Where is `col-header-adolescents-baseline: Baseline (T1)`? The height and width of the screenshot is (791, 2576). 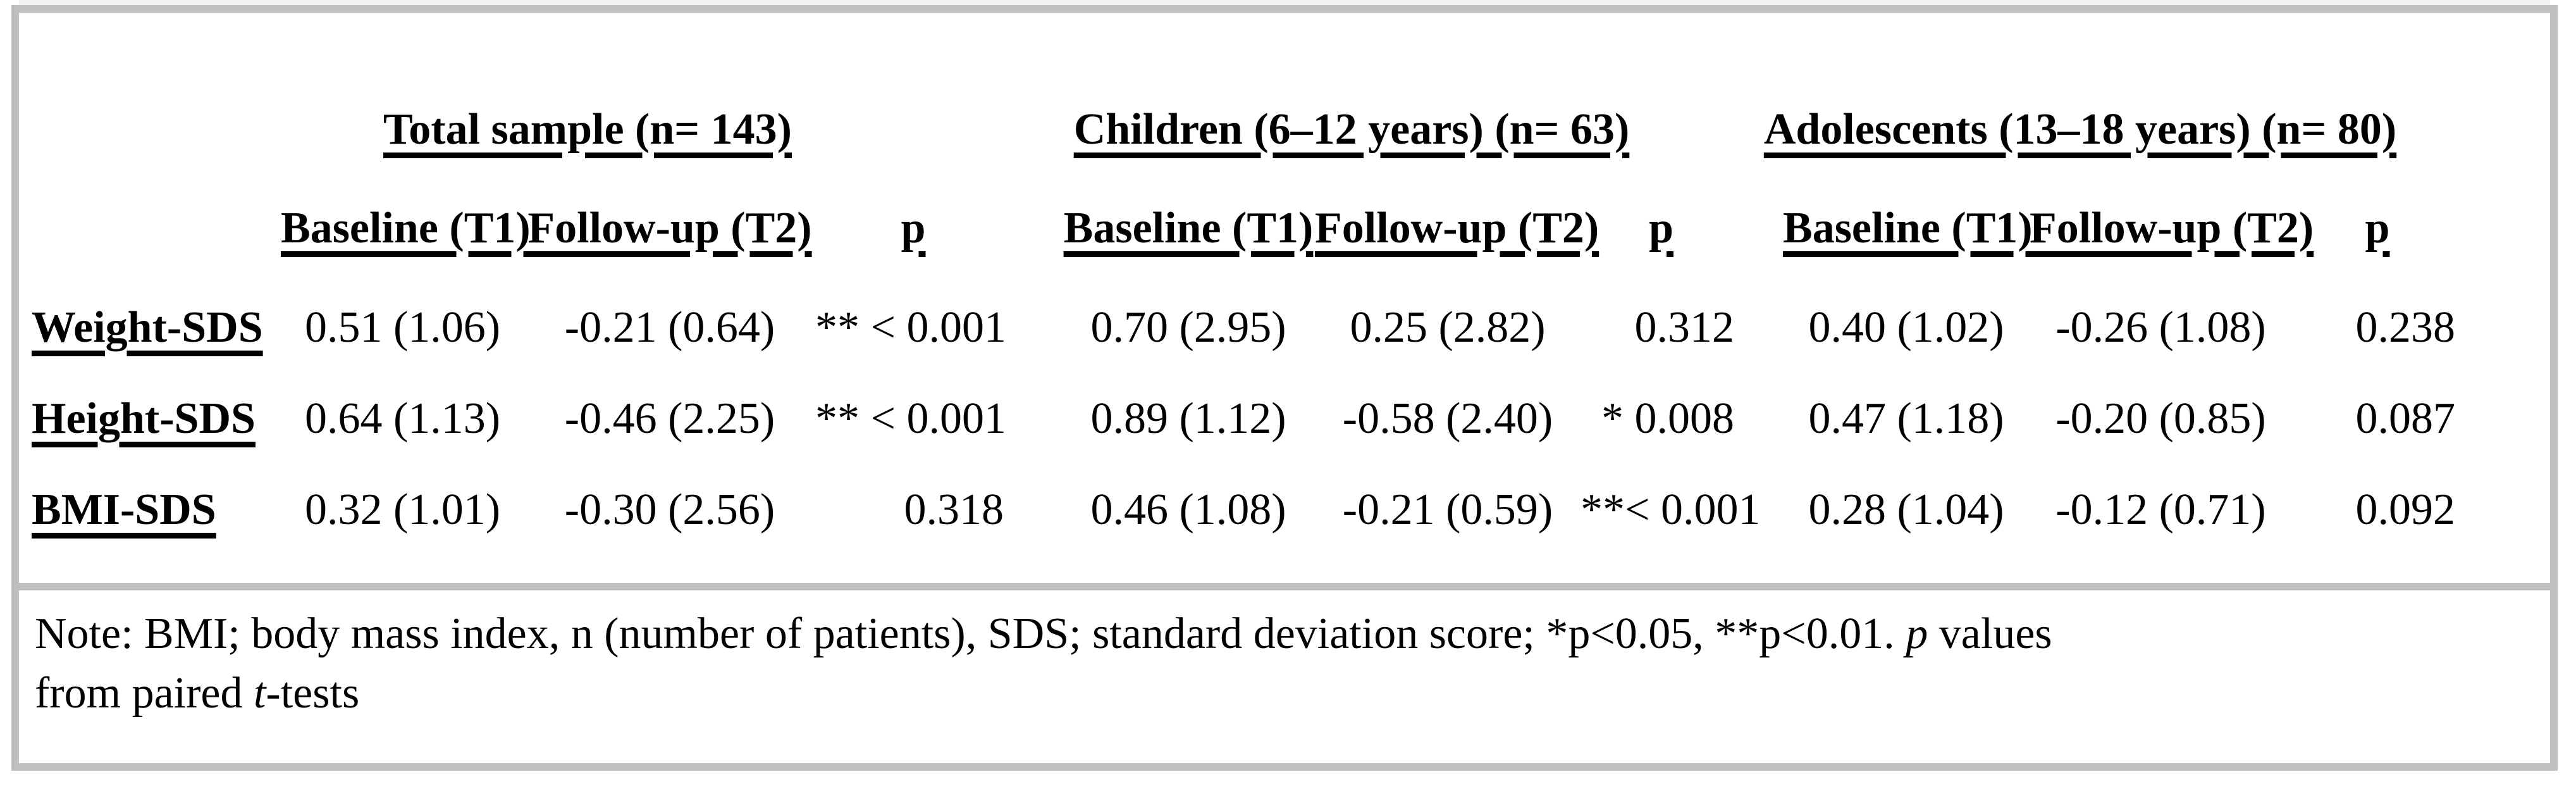
col-header-adolescents-baseline: Baseline (T1) is located at coordinates (1908, 228).